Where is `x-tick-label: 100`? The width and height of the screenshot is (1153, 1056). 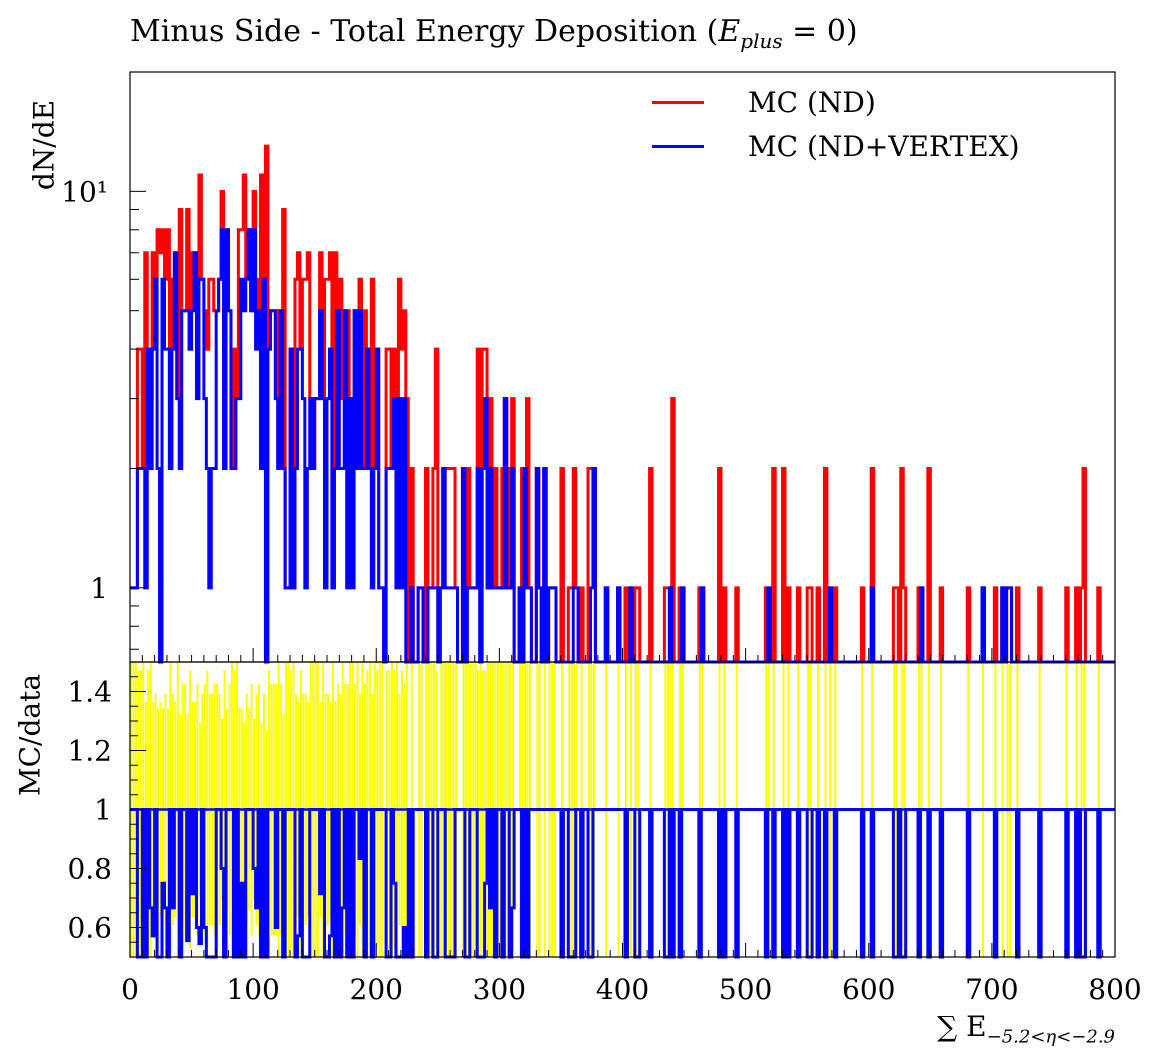 x-tick-label: 100 is located at coordinates (252, 989).